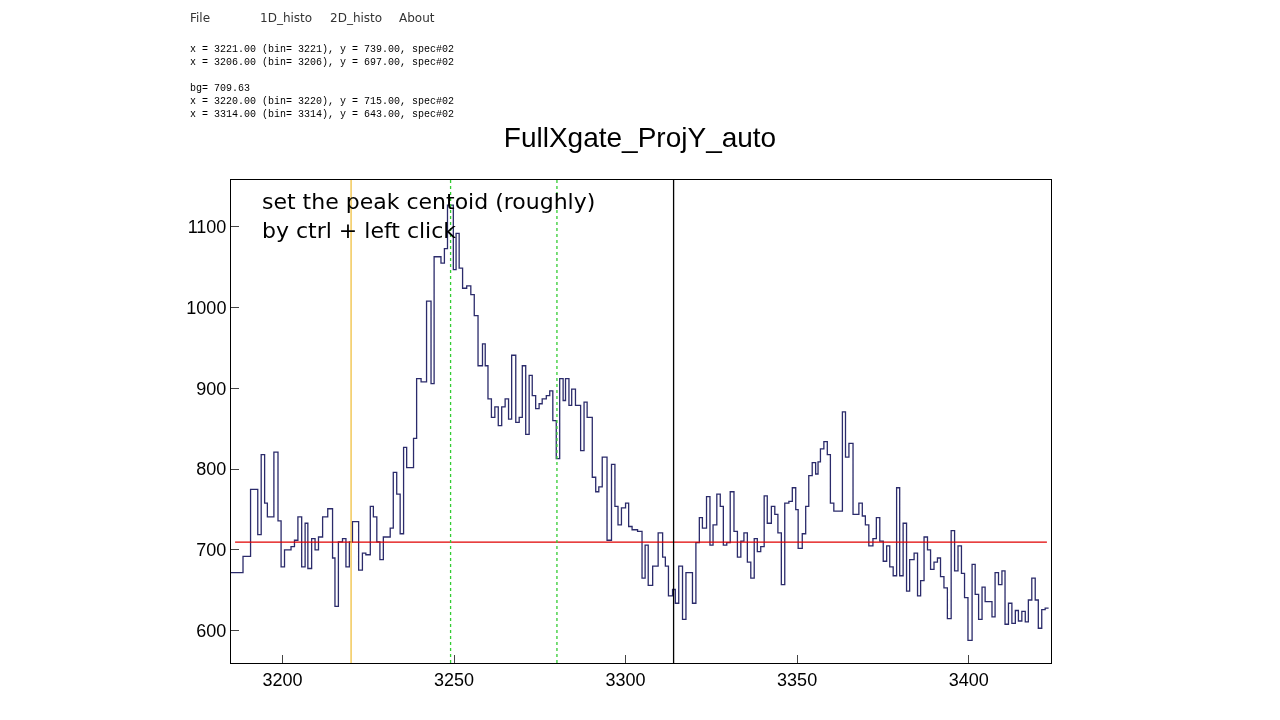  What do you see at coordinates (206, 307) in the screenshot?
I see `y-tick-label: 1000` at bounding box center [206, 307].